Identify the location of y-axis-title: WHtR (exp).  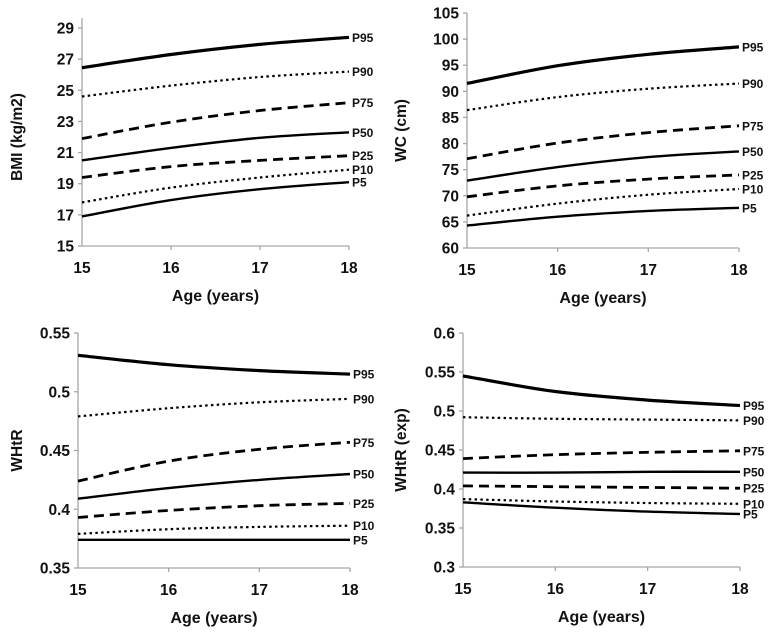
(401, 450).